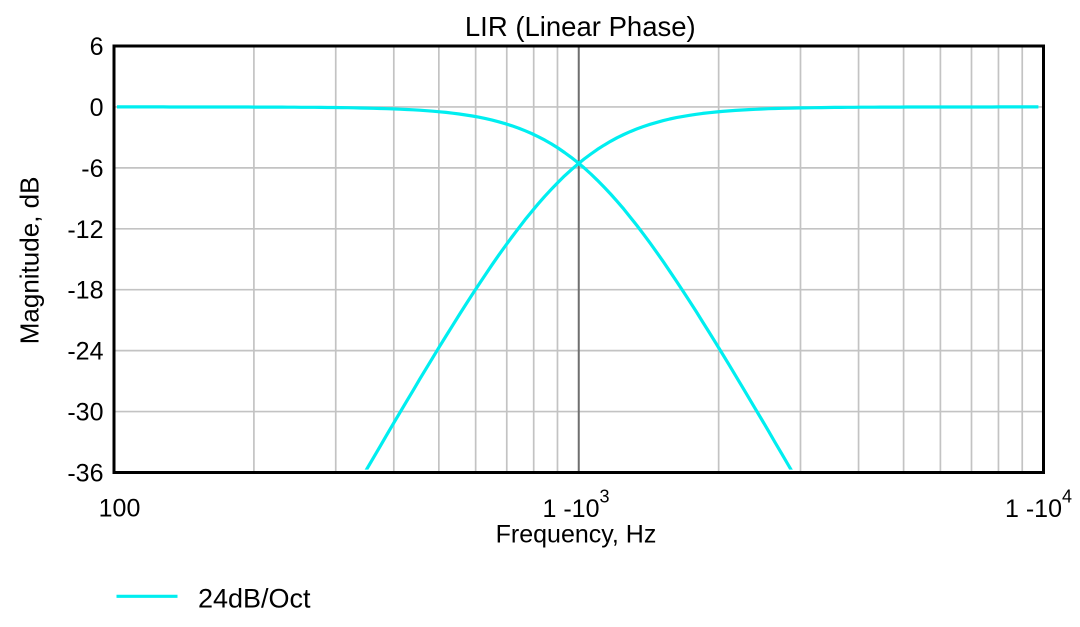 The height and width of the screenshot is (627, 1080). What do you see at coordinates (85, 291) in the screenshot?
I see `svg-text: -18` at bounding box center [85, 291].